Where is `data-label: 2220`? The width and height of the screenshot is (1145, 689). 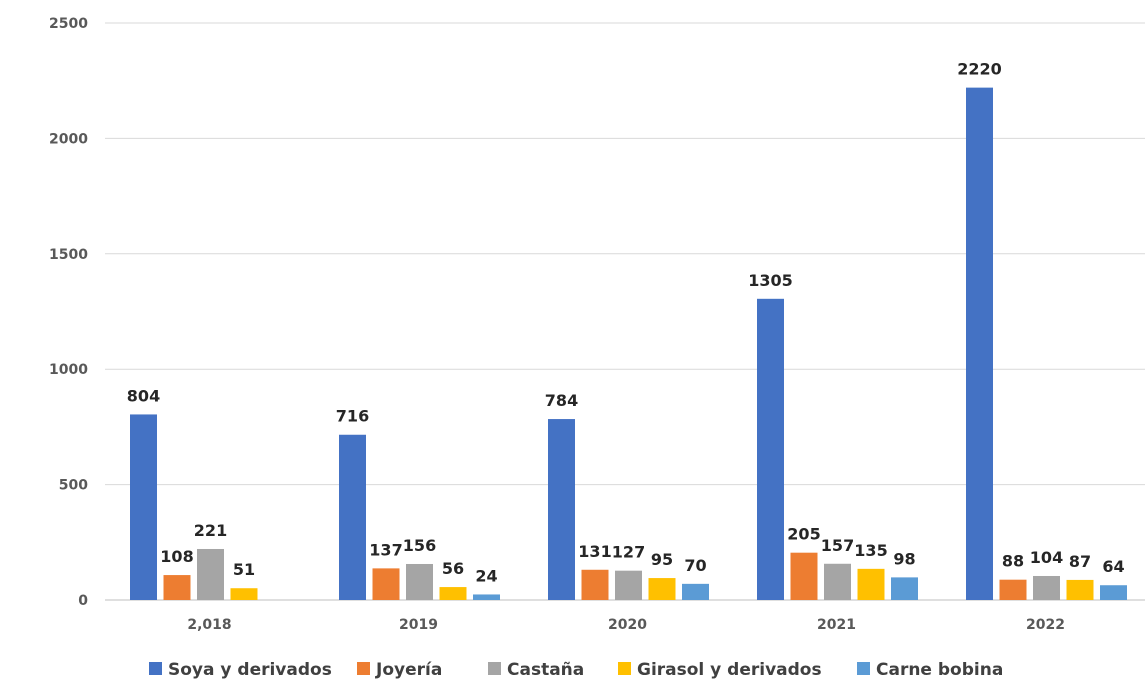
data-label: 2220 is located at coordinates (979, 69).